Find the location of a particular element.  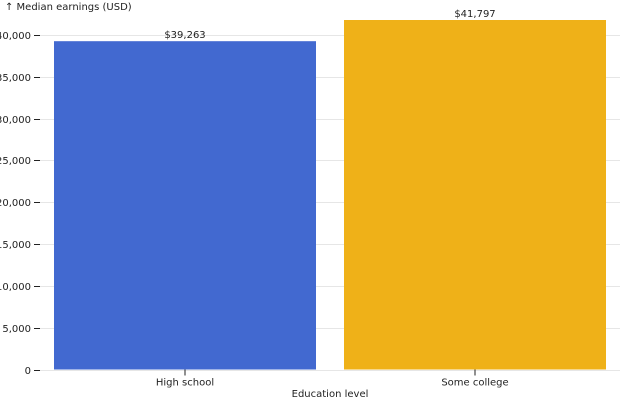

y-tick-label: 40,000 is located at coordinates (15, 36).